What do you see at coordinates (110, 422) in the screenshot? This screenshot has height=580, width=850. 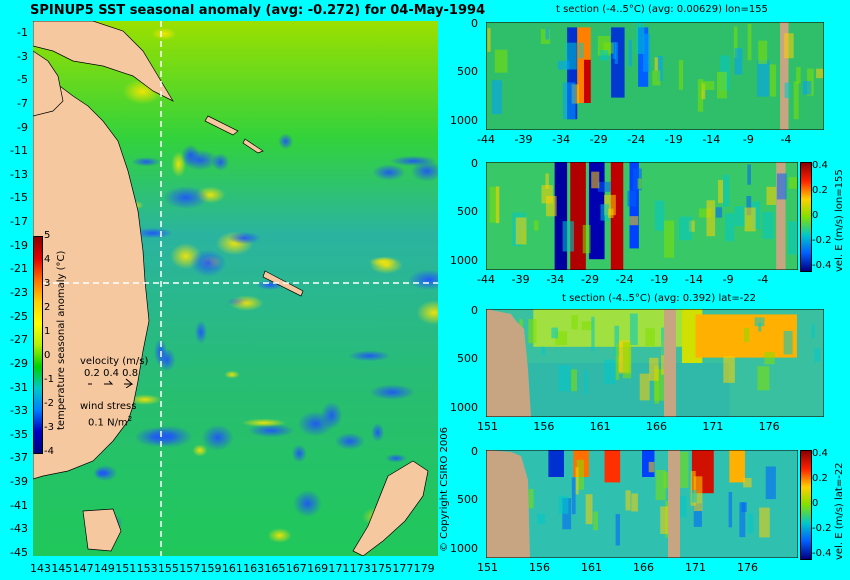 I see `windstress-scale: 0.1 N/m2` at bounding box center [110, 422].